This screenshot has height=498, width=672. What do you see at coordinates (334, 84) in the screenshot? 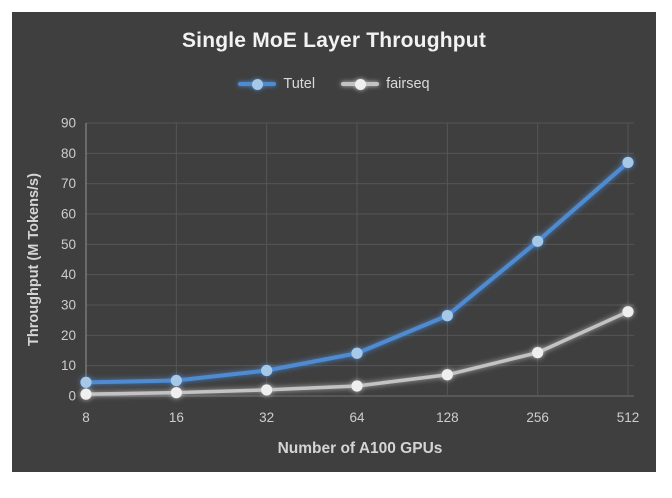
I see `legend: Tutel fairseq` at bounding box center [334, 84].